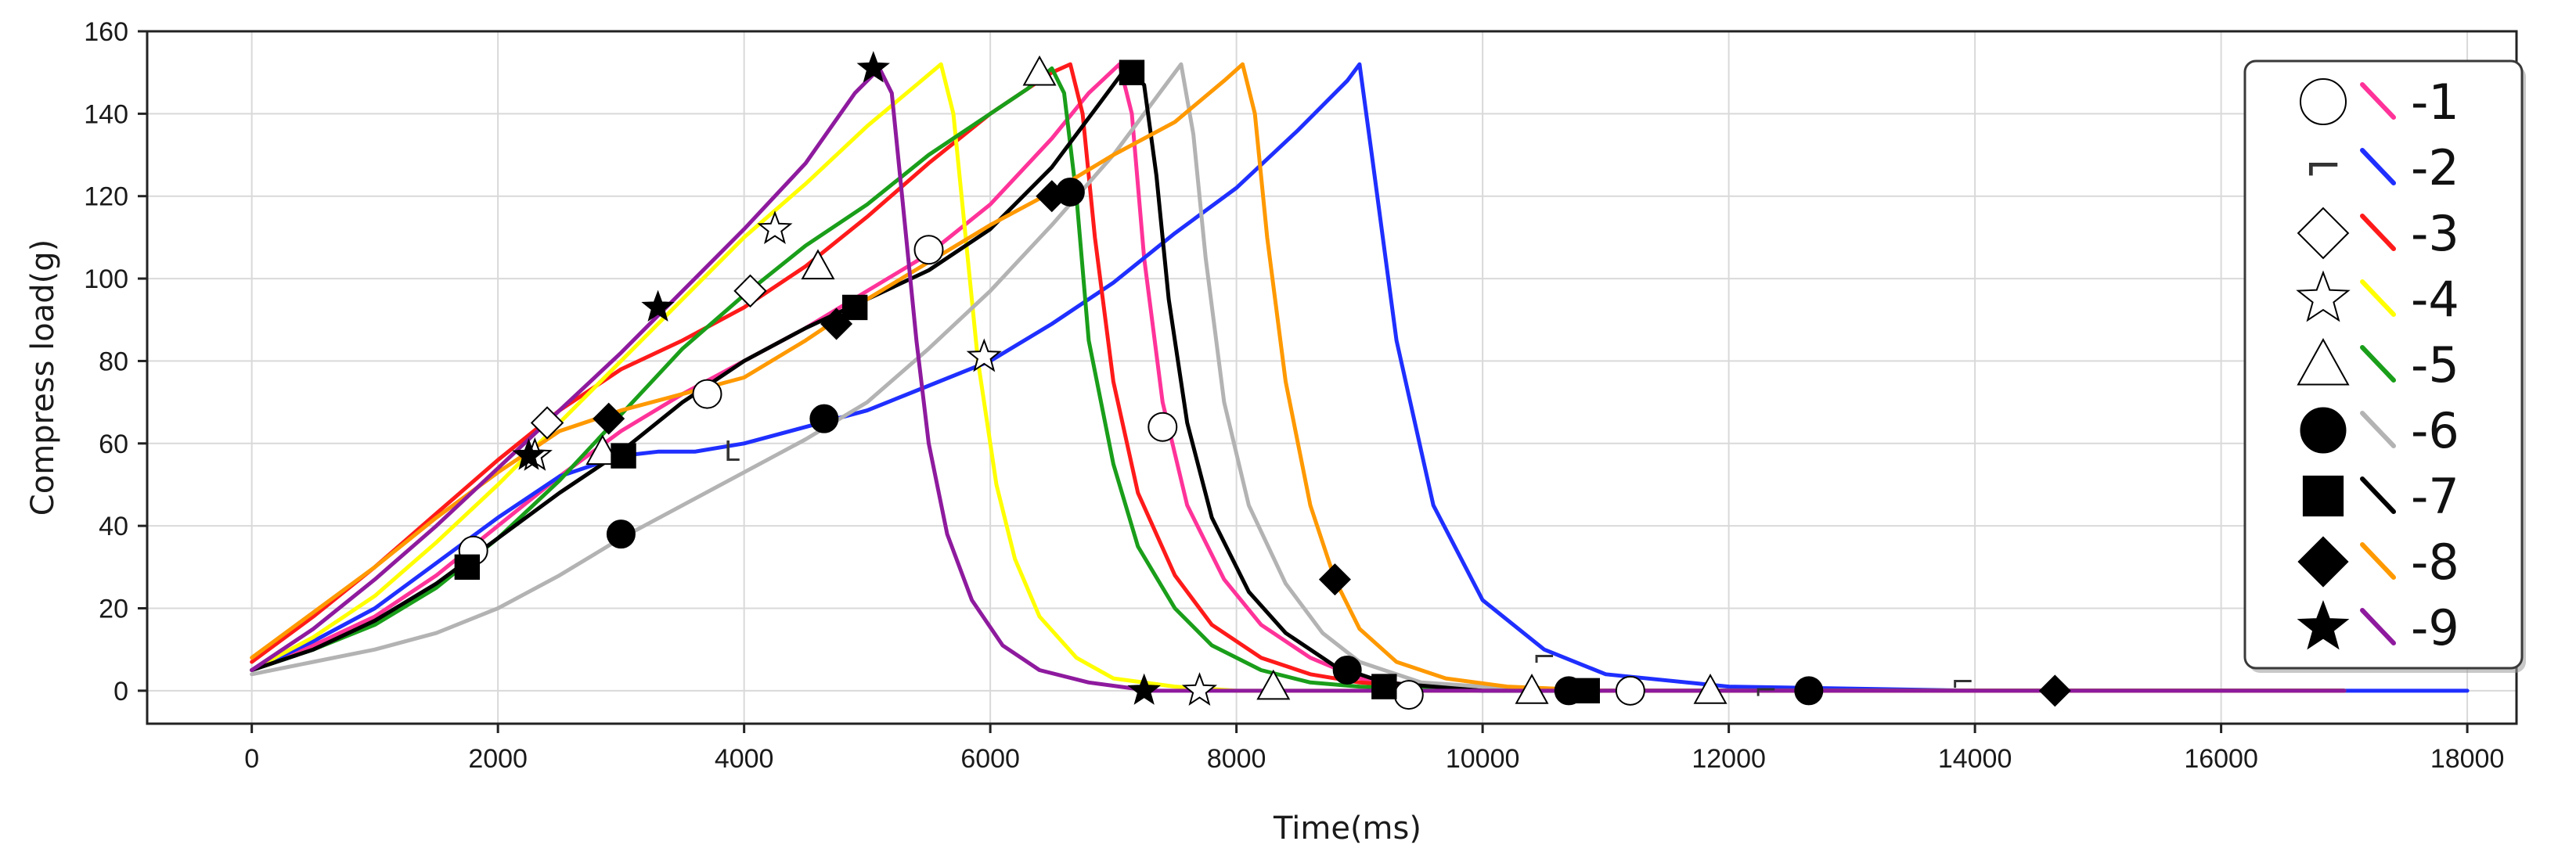  Describe the element at coordinates (106, 197) in the screenshot. I see `y-tick-label: 120` at that location.